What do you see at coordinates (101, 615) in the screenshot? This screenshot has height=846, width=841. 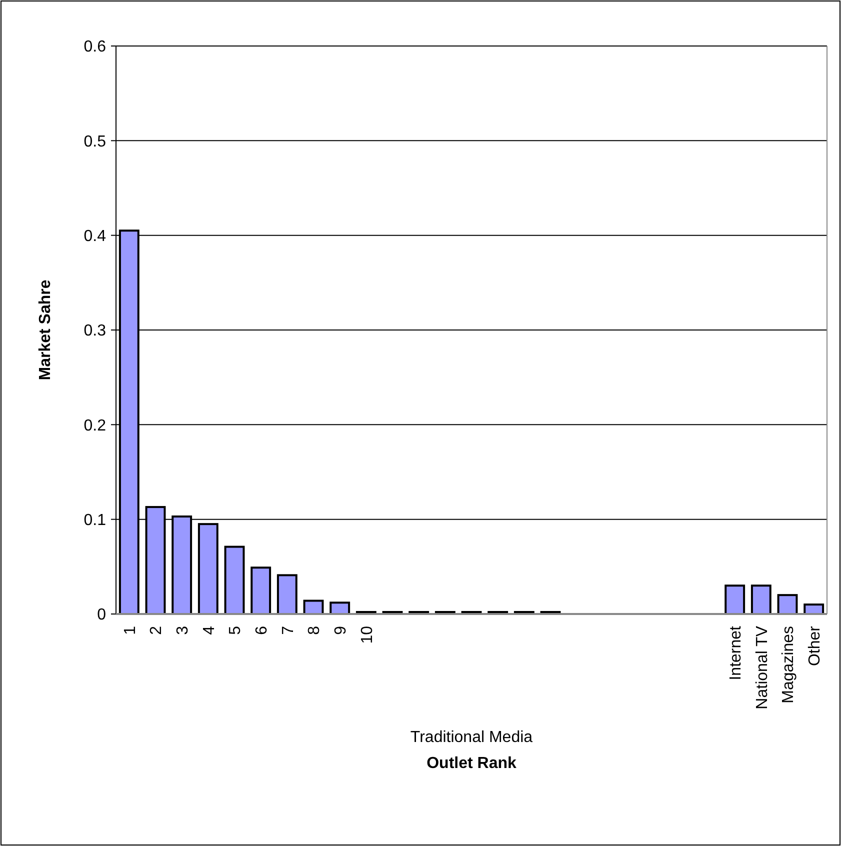 I see `y-tick-label: 0` at bounding box center [101, 615].